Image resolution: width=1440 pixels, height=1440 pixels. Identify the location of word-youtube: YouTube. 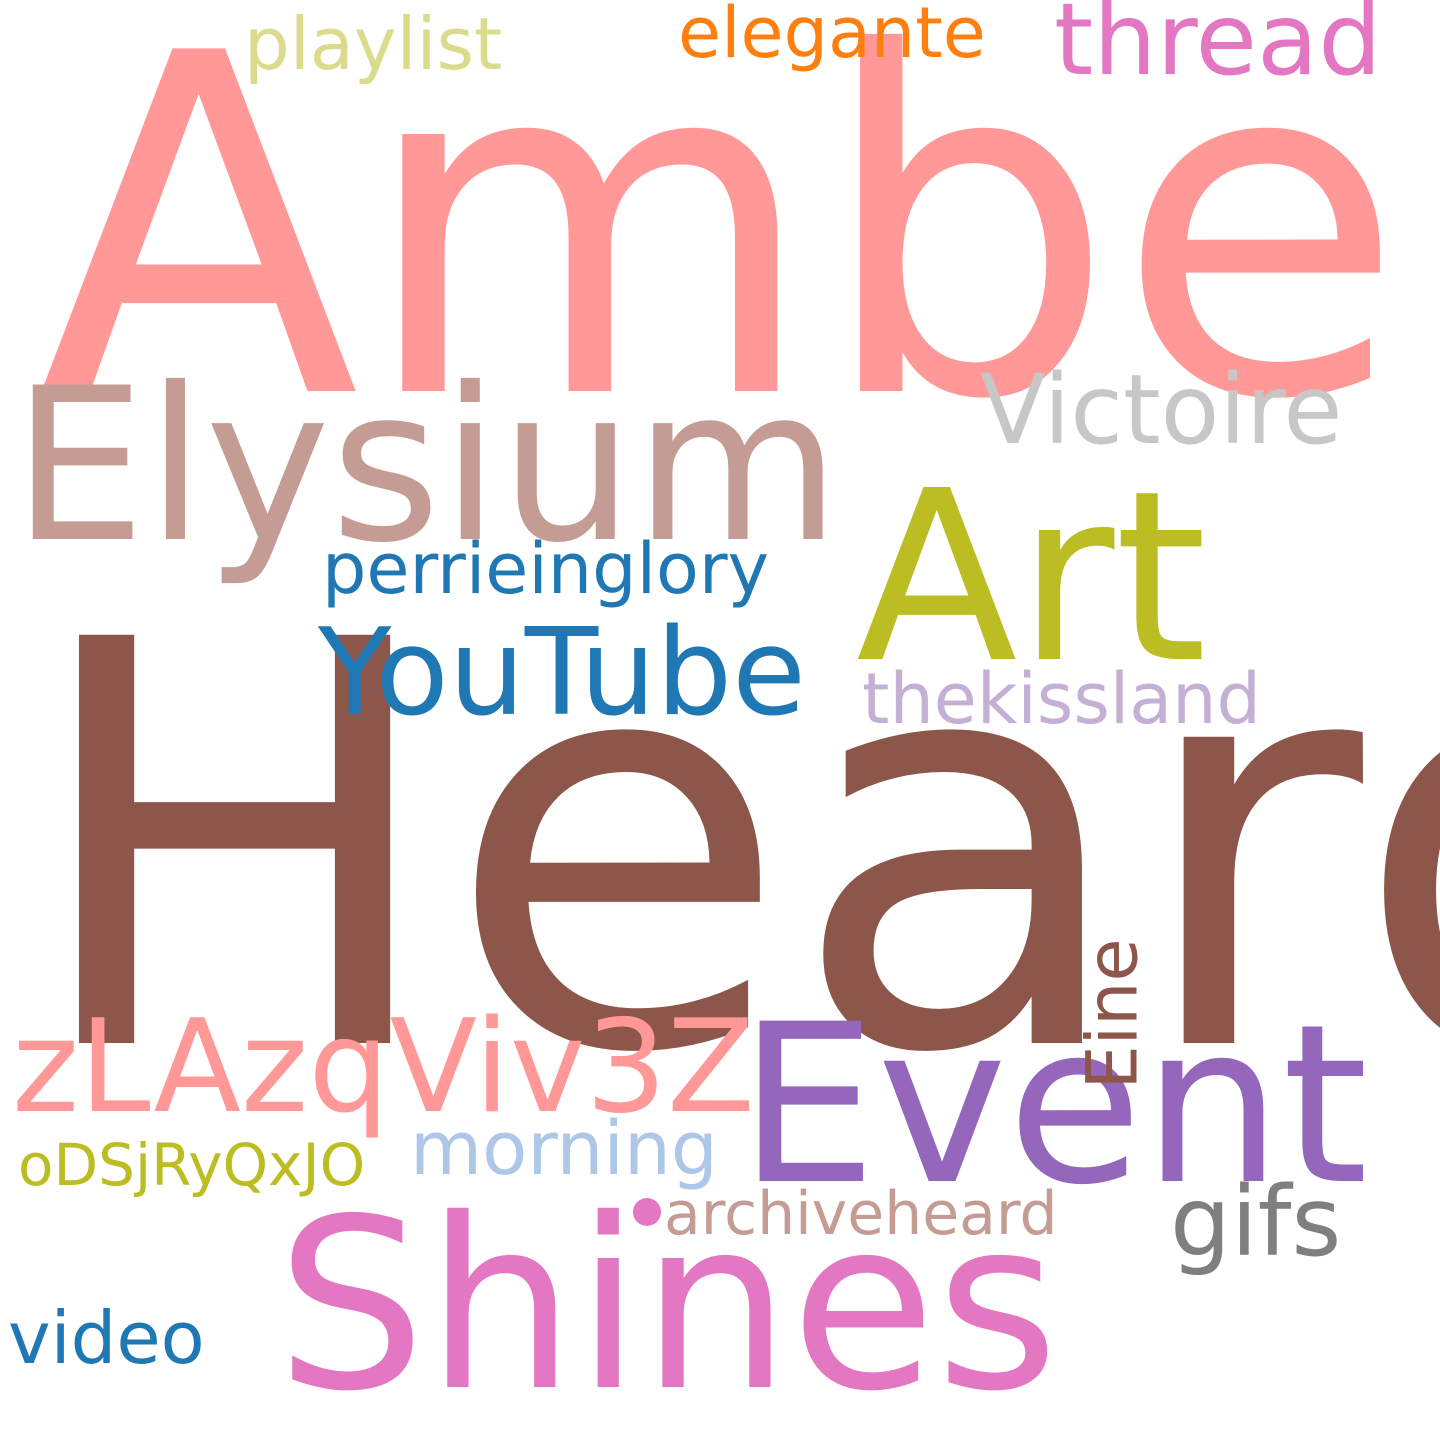
(562, 673).